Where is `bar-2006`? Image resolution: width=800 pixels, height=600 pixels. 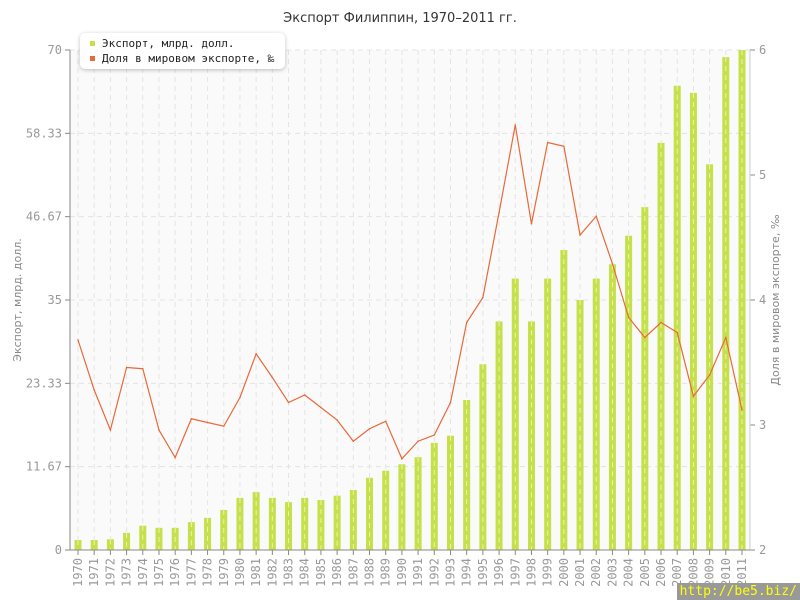 bar-2006 is located at coordinates (661, 346).